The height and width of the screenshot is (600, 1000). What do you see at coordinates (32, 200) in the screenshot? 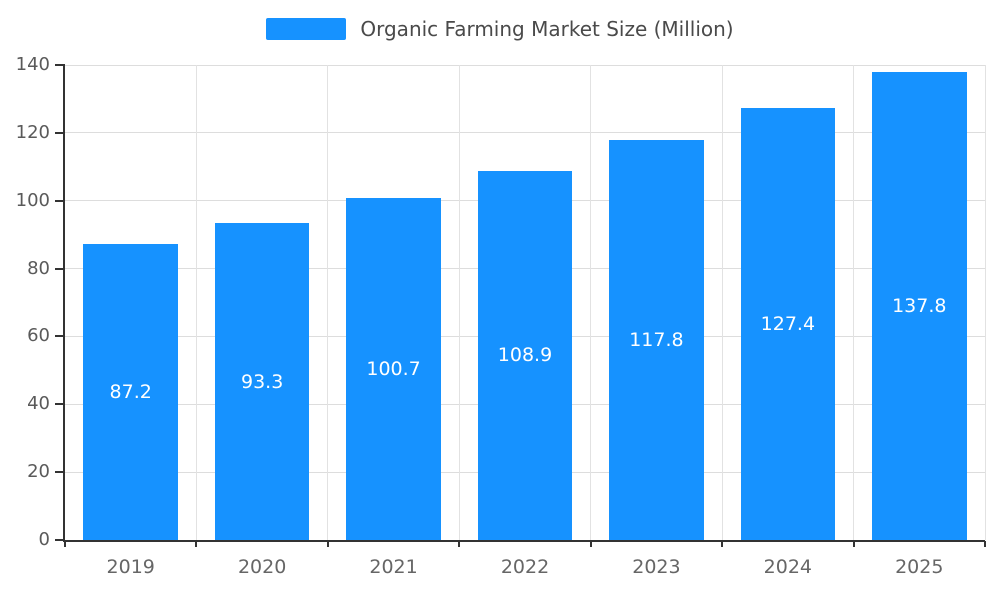
I see `y-tick-label: 100` at bounding box center [32, 200].